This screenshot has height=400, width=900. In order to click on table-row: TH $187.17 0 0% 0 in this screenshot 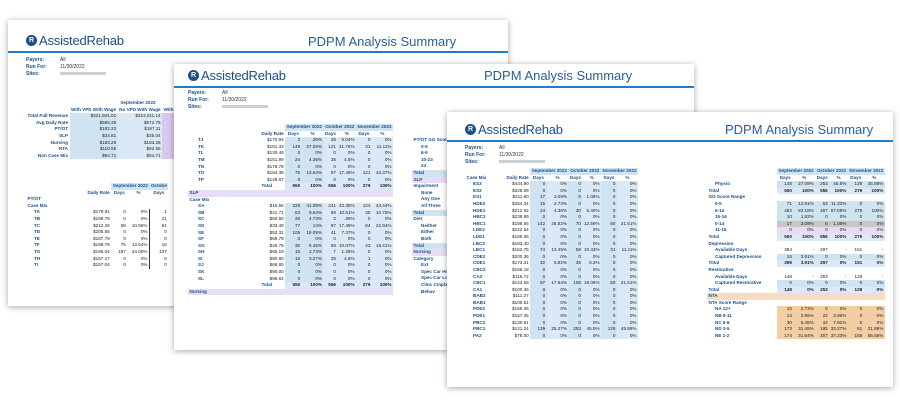, I will do `click(97, 259)`.